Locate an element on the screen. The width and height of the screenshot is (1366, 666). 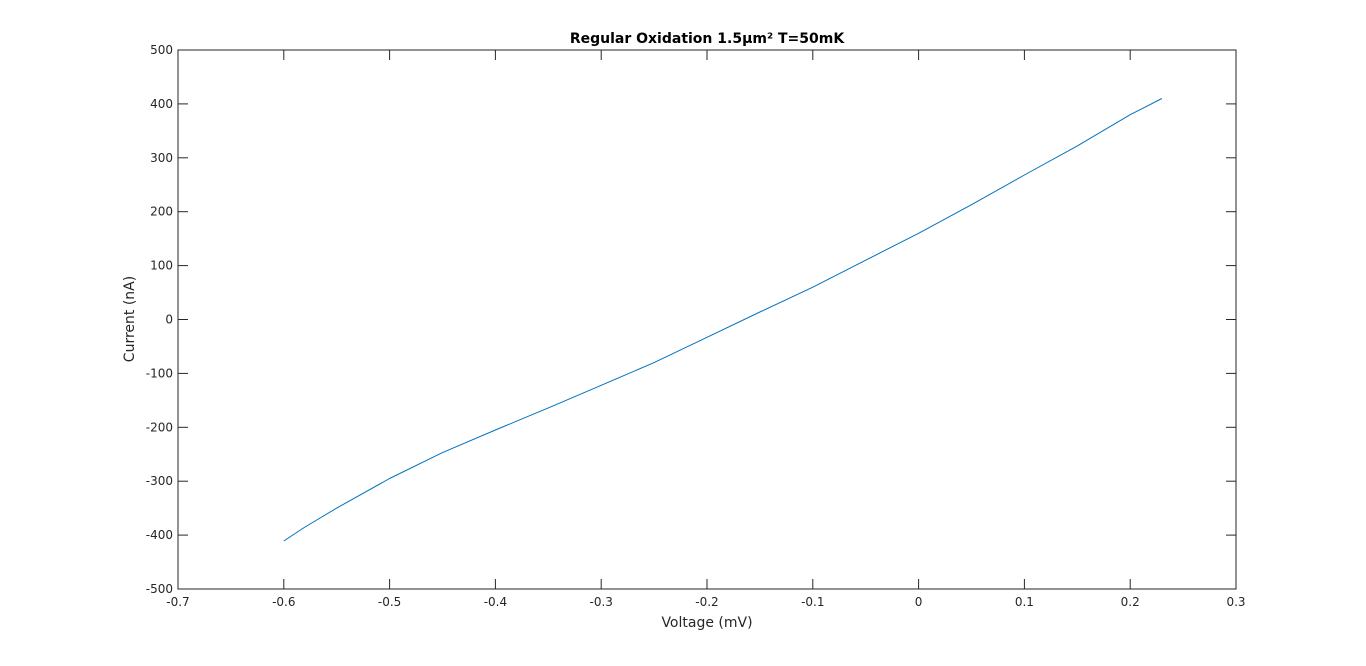
x-tick-label: 0.2 is located at coordinates (1130, 602).